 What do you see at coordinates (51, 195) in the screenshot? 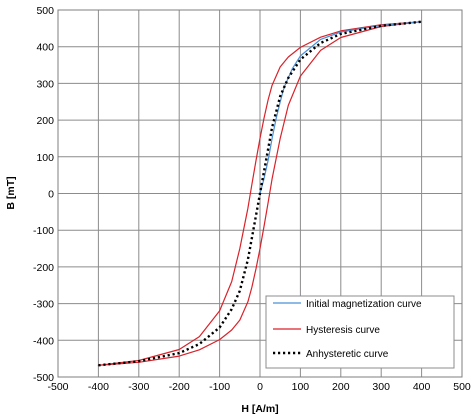
I see `y-tick-label: 0` at bounding box center [51, 195].